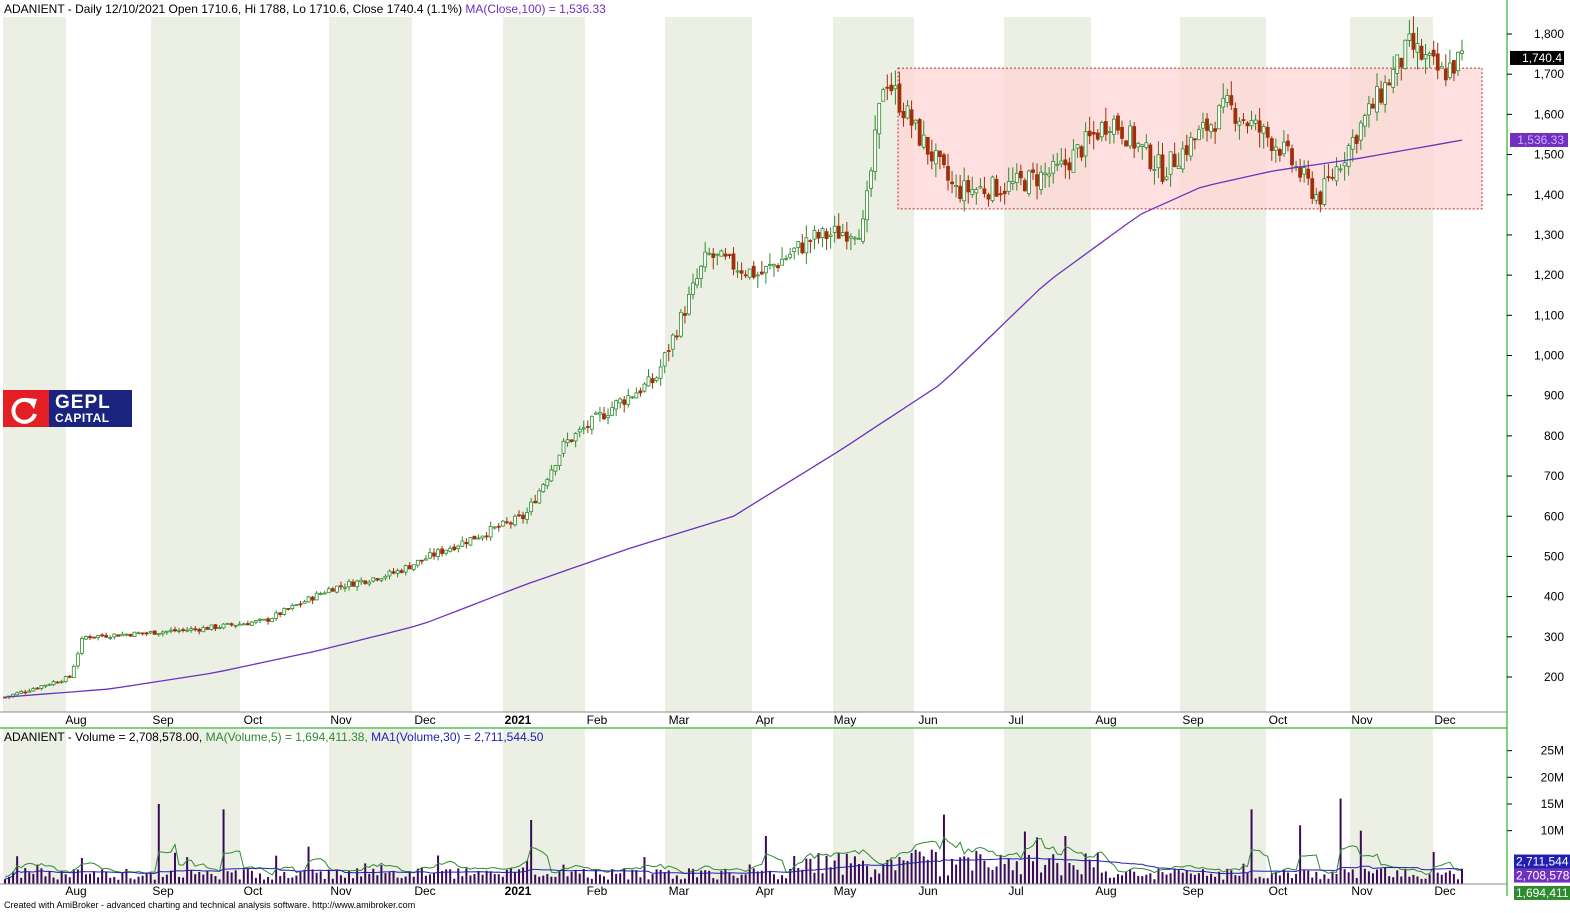 This screenshot has width=1570, height=913. What do you see at coordinates (1549, 34) in the screenshot?
I see `y-tick-label: 1,800` at bounding box center [1549, 34].